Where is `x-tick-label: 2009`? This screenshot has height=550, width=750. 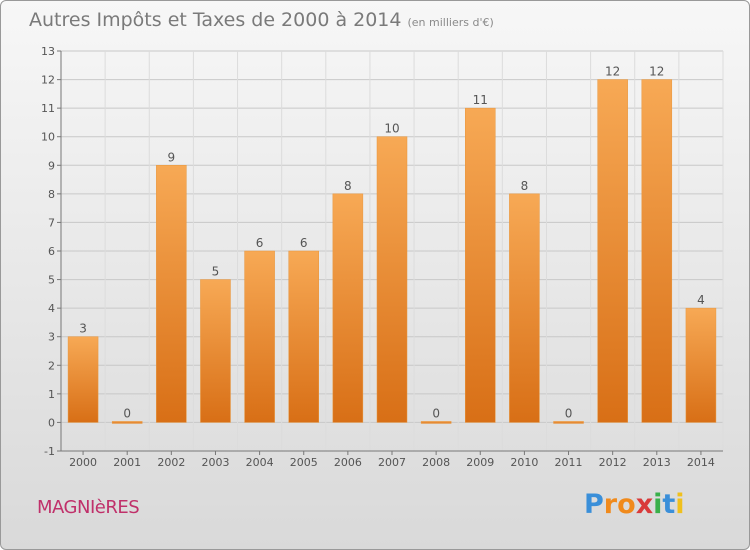
x-tick-label: 2009 is located at coordinates (480, 462).